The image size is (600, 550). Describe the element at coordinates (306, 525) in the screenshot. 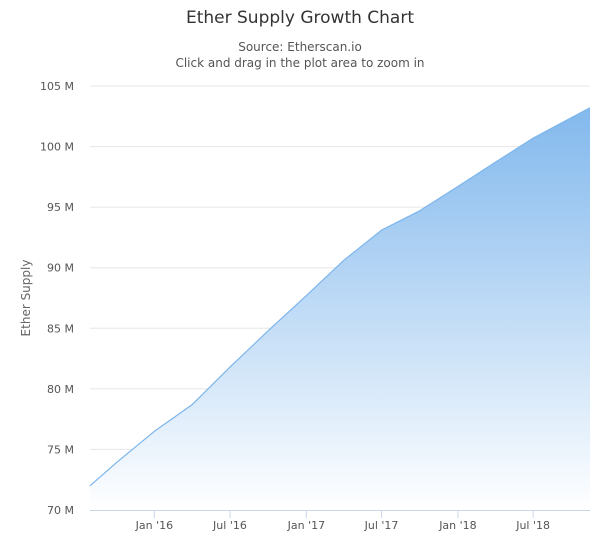

I see `x-tick-label: Jan '17` at that location.